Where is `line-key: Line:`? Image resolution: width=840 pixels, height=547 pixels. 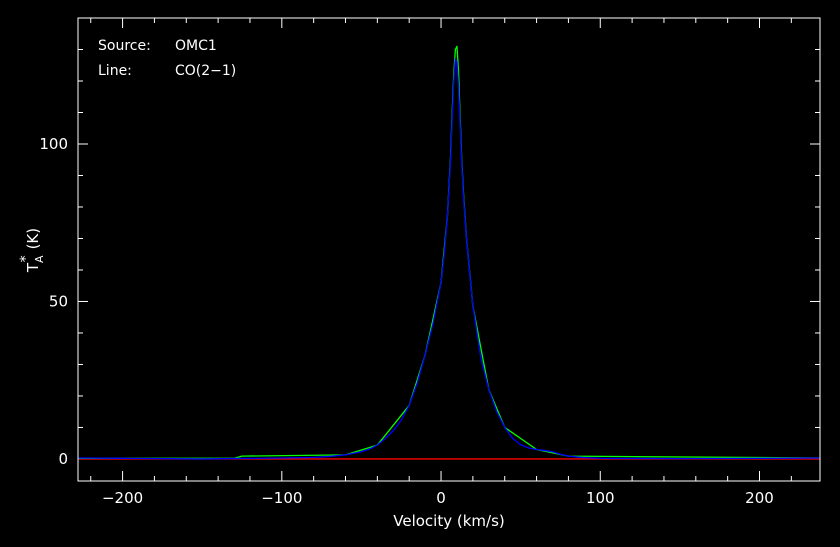
line-key: Line: is located at coordinates (115, 71).